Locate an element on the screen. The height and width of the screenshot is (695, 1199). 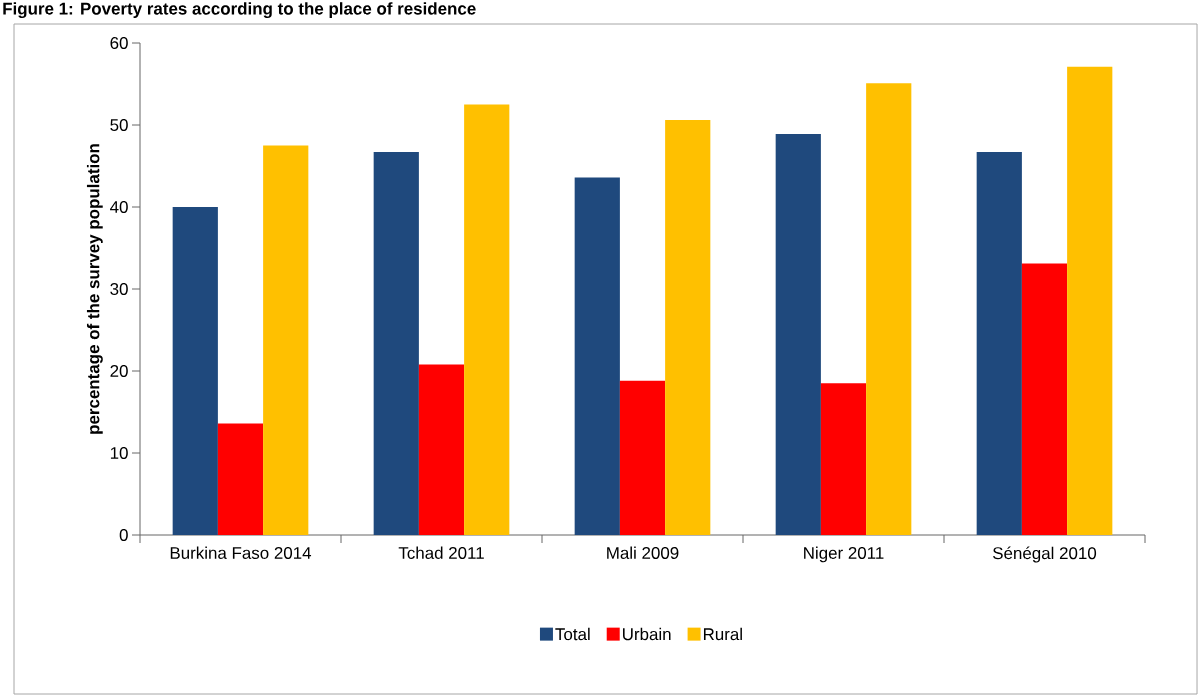
y-tick-label: 10 is located at coordinates (119, 453).